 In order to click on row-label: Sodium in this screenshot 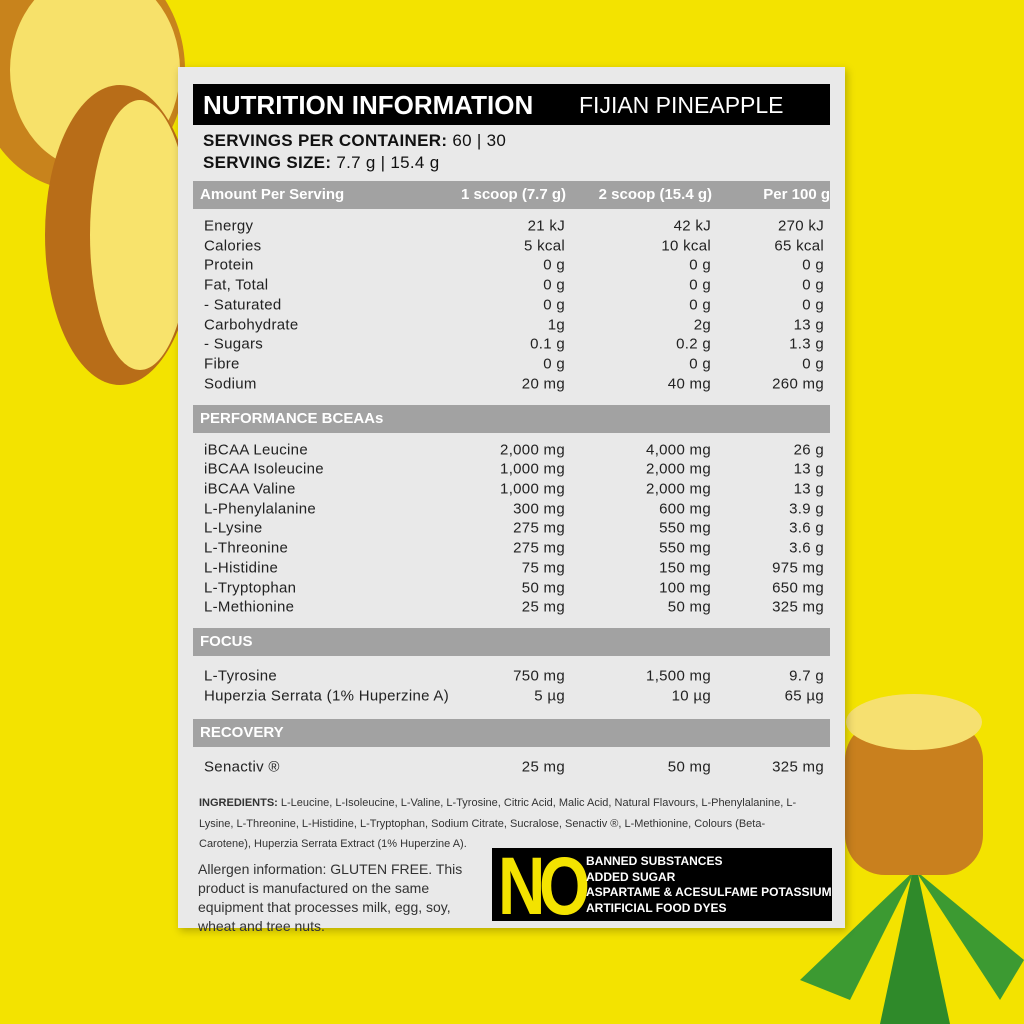, I will do `click(230, 384)`.